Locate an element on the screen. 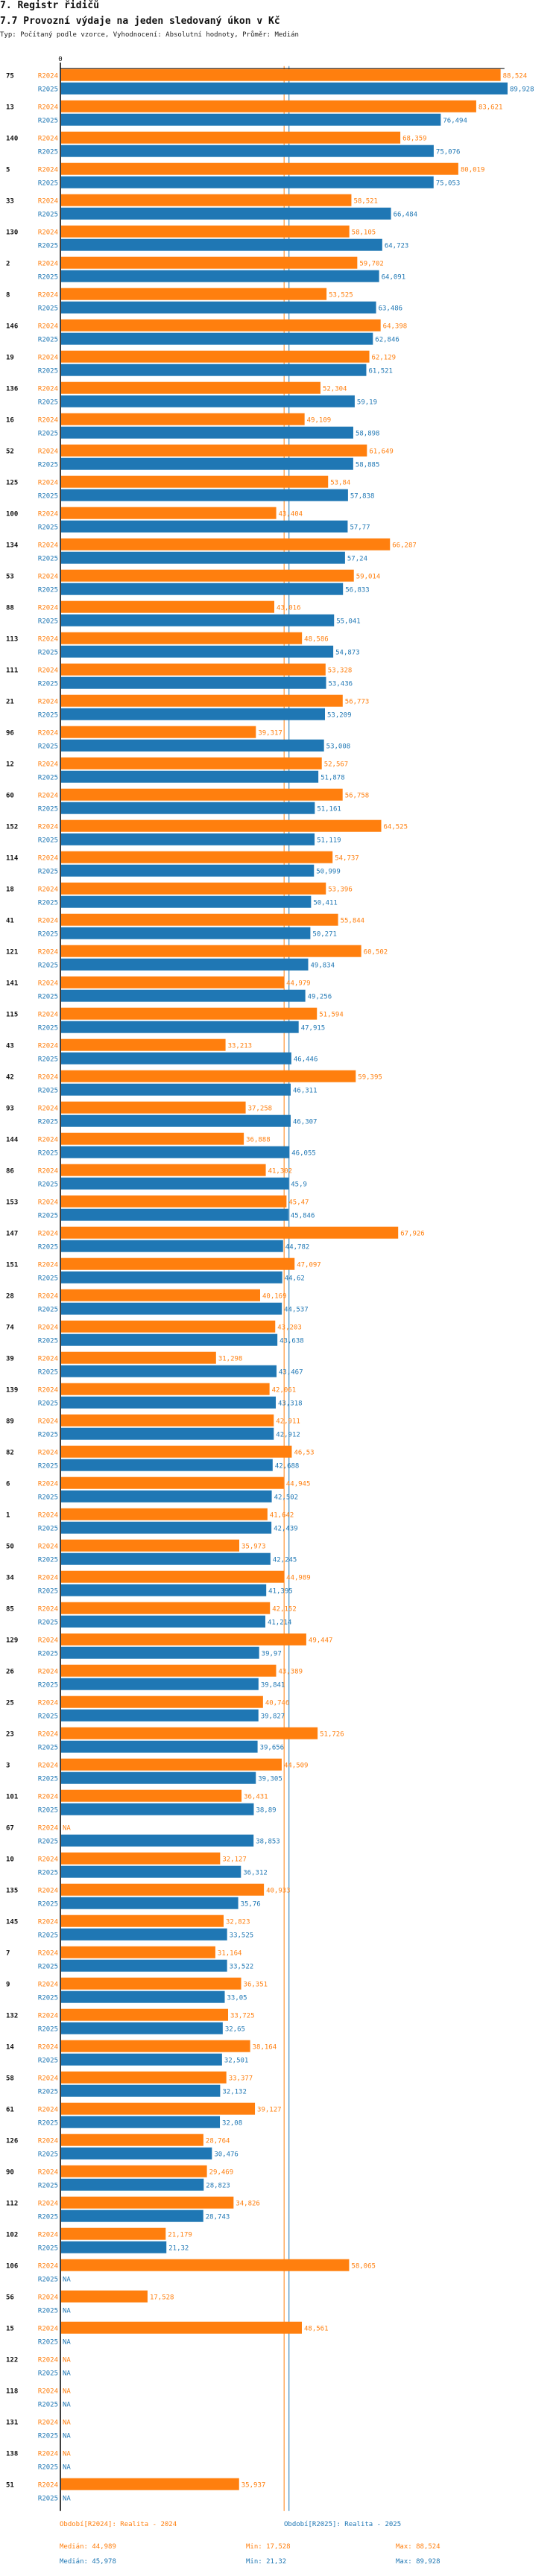  value-label: 53,396 is located at coordinates (340, 890).